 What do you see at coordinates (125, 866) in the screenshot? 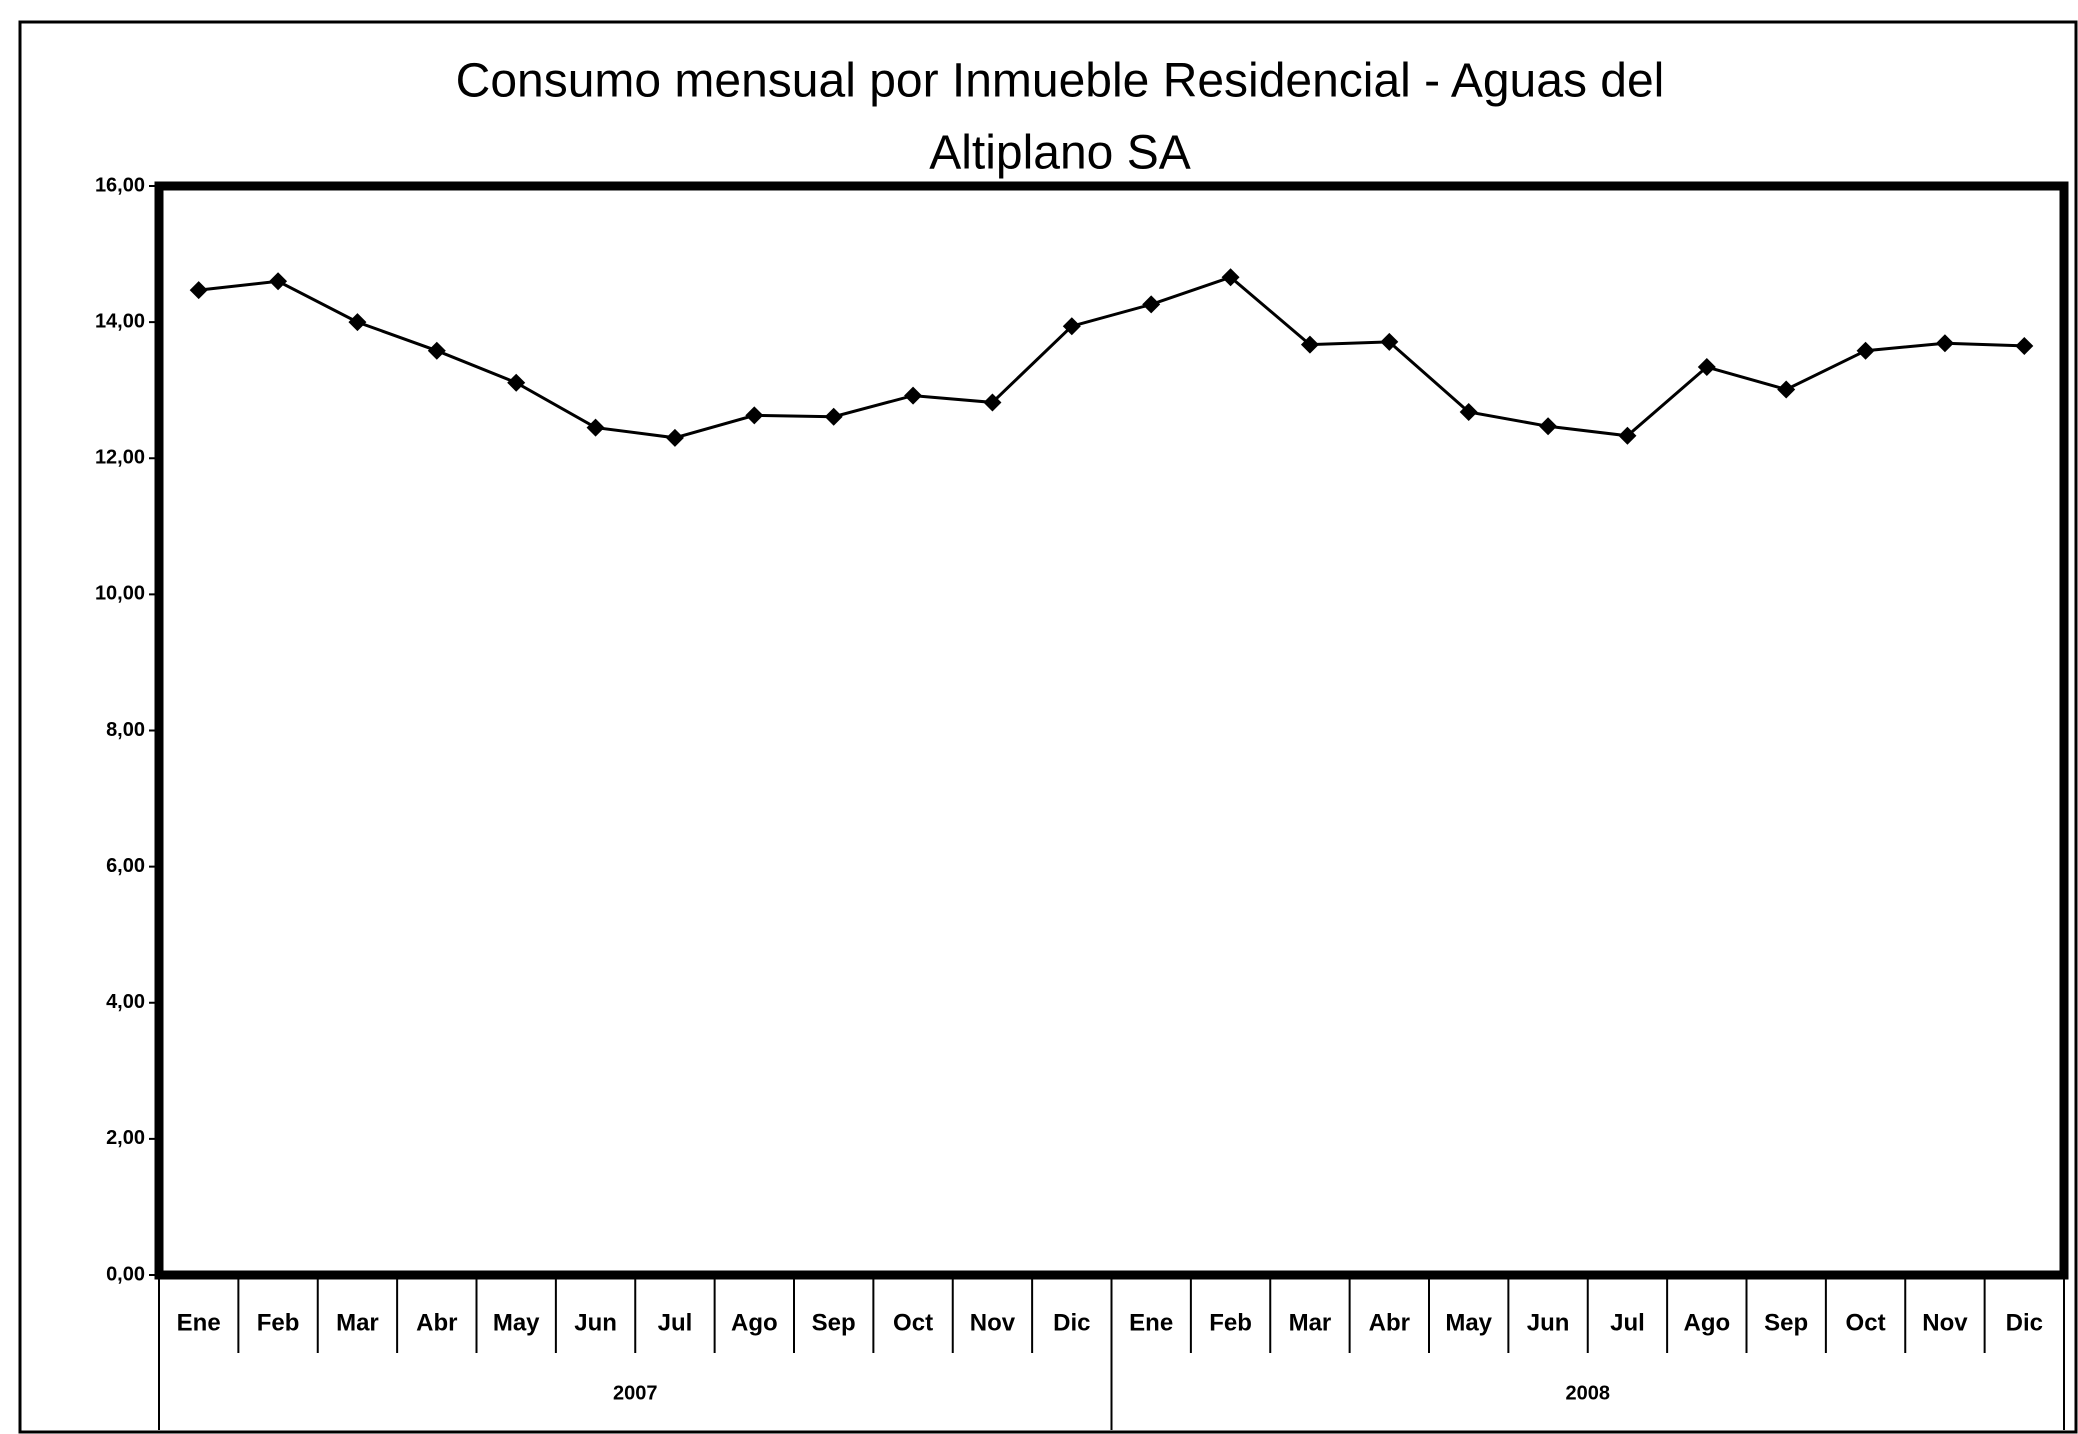
I see `y-tick-label: 6,00` at bounding box center [125, 866].